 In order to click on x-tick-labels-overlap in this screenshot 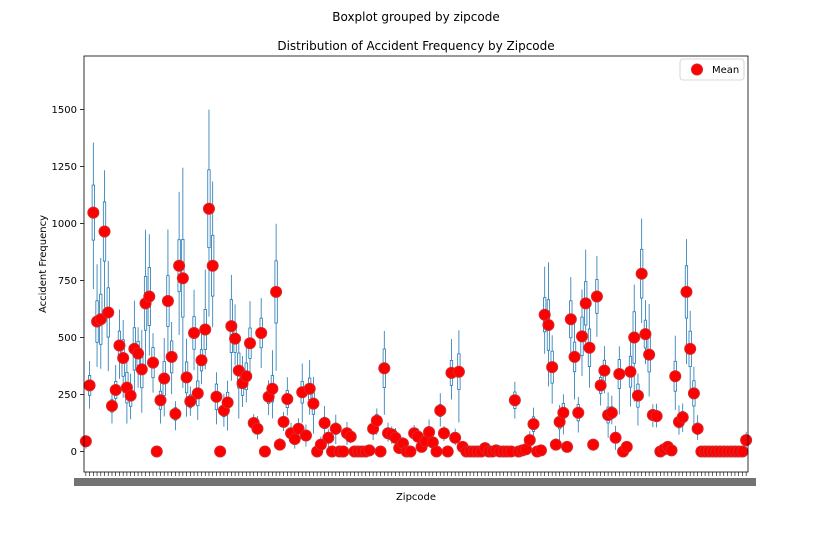, I will do `click(415, 482)`.